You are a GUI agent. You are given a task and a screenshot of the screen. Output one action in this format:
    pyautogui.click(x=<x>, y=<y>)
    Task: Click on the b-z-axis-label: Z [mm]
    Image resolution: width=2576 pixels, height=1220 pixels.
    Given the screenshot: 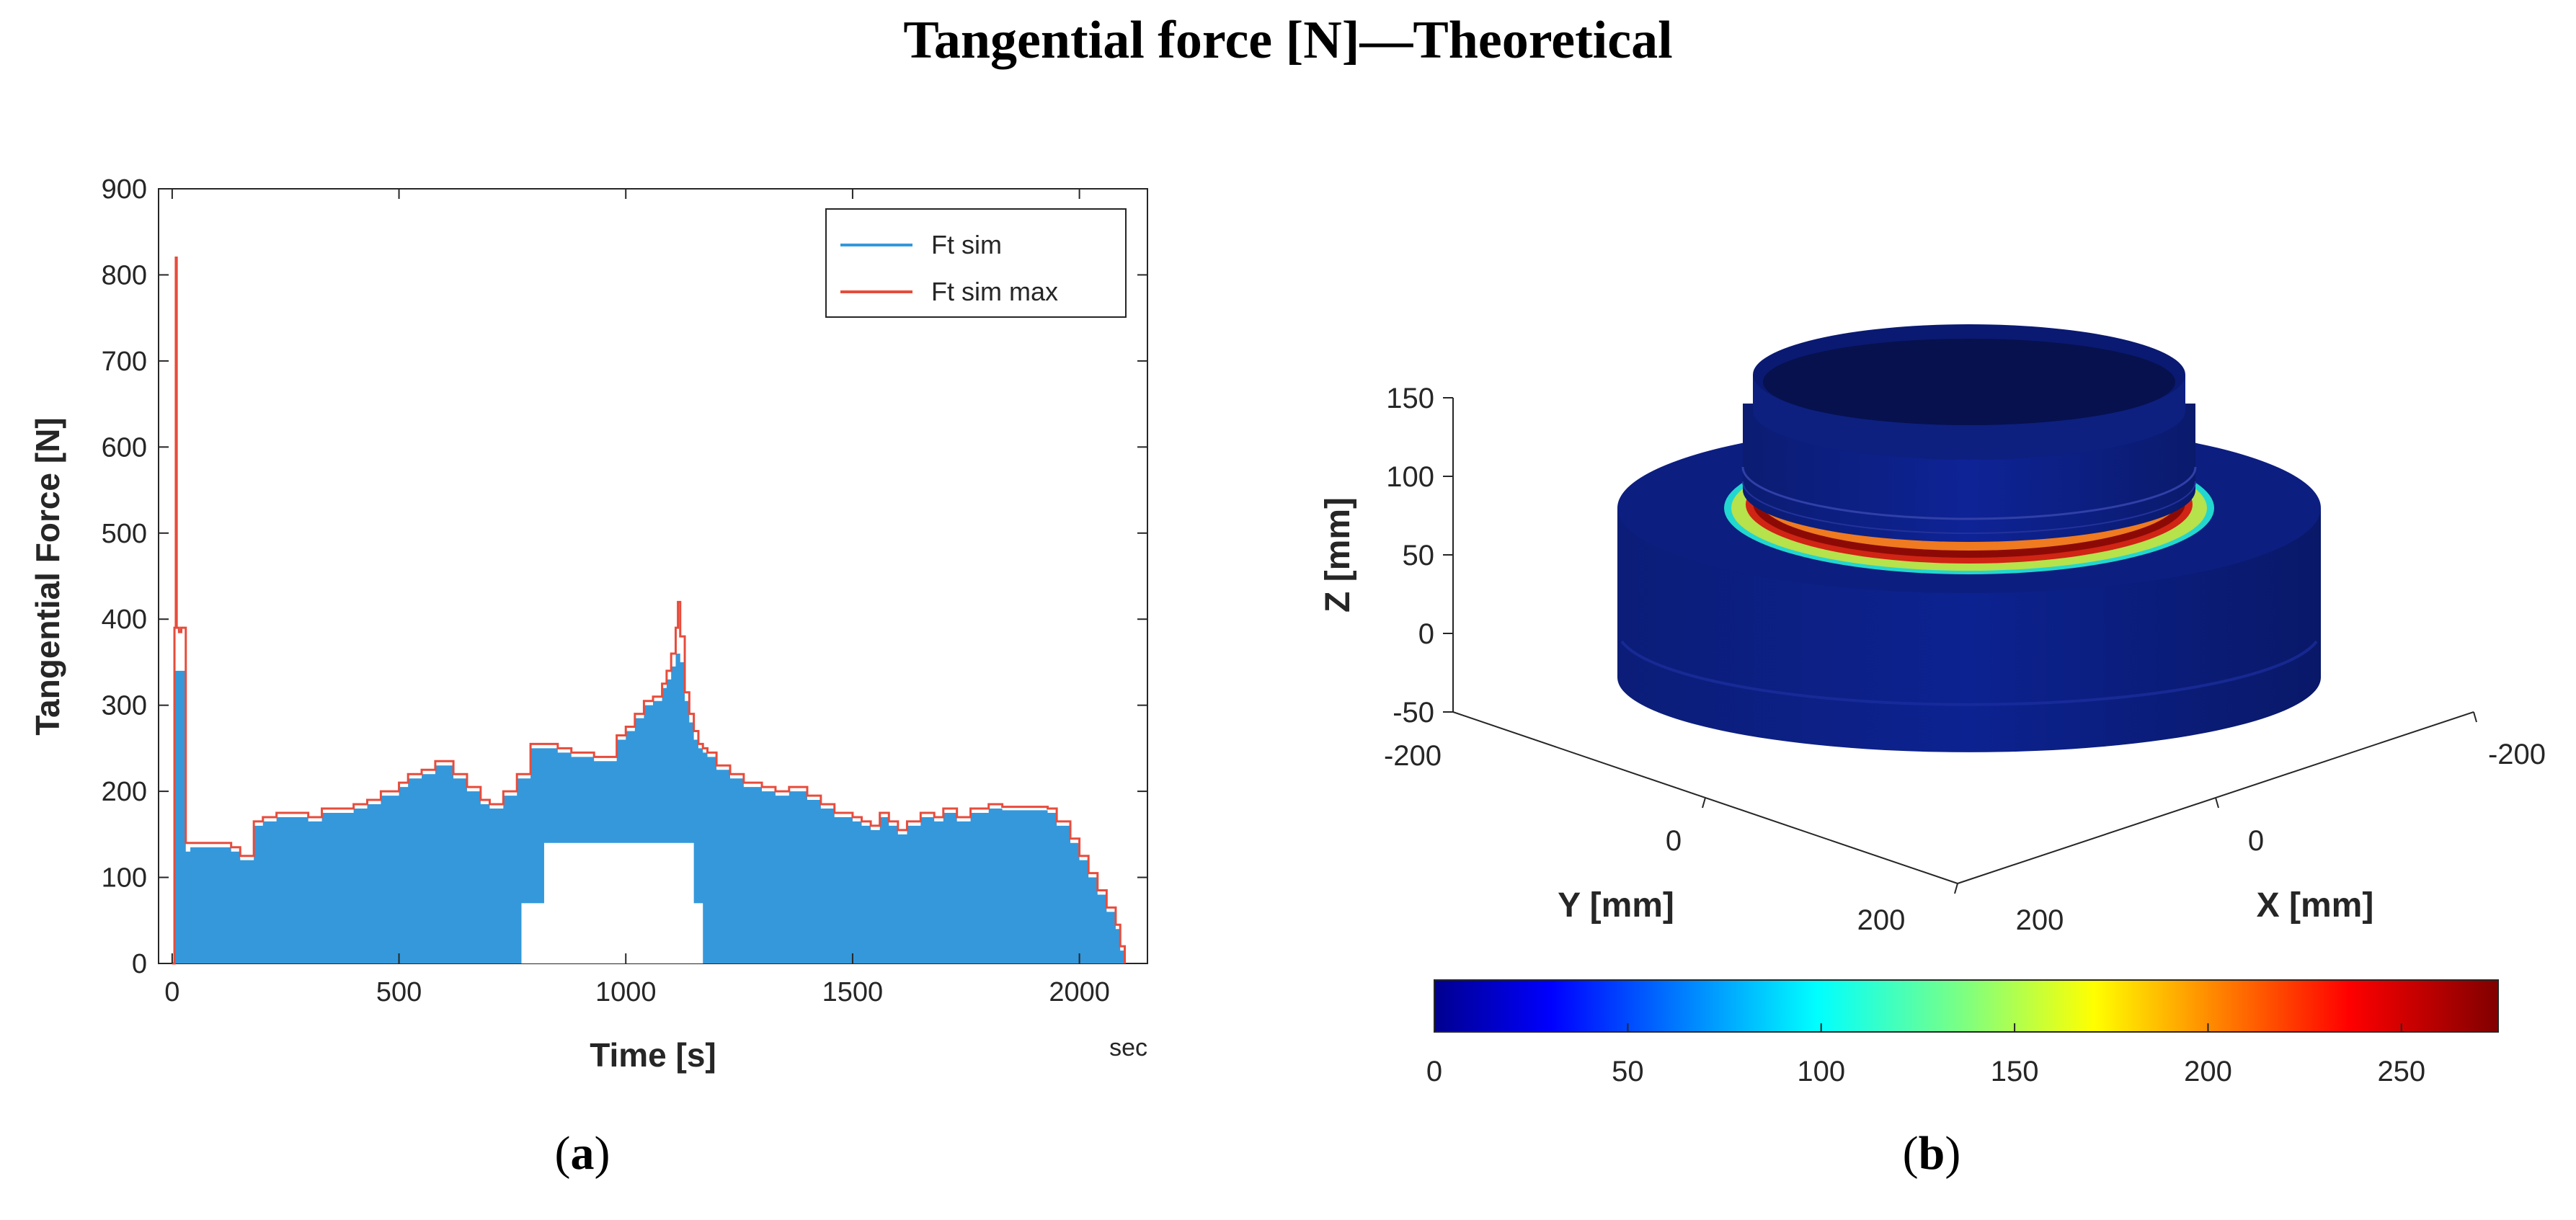 What is the action you would take?
    pyautogui.click(x=1338, y=555)
    